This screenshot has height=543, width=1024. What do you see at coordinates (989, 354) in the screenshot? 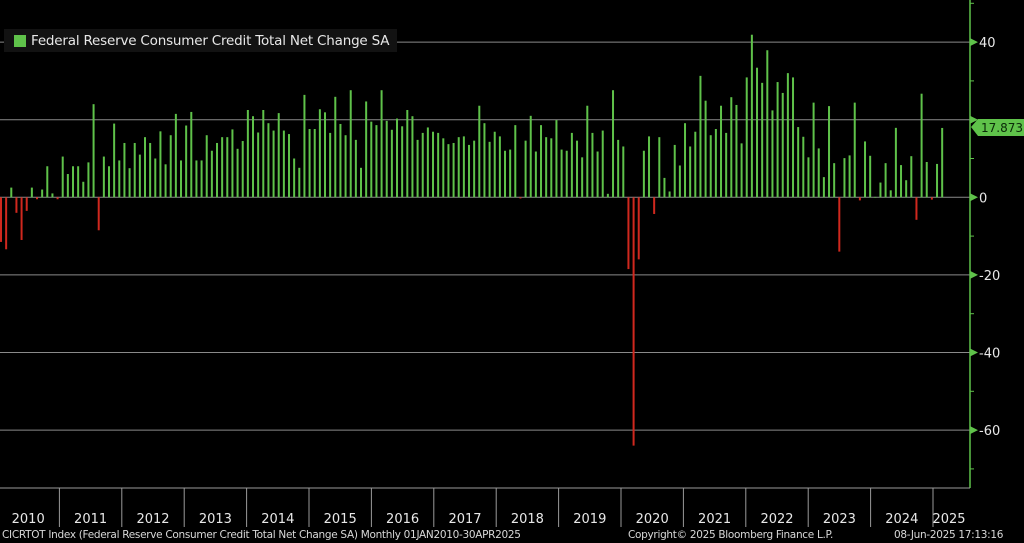
I see `y-tick-label: -40` at bounding box center [989, 354].